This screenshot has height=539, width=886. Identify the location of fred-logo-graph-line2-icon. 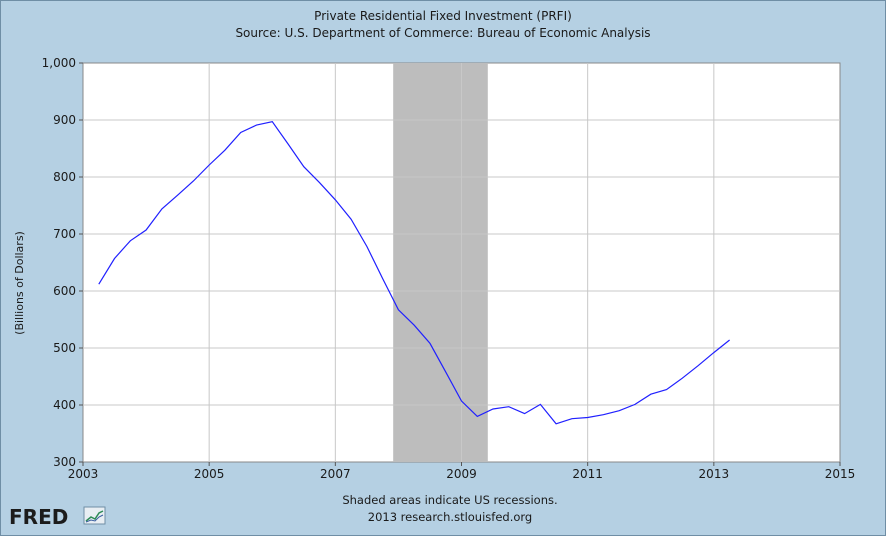
(94, 518).